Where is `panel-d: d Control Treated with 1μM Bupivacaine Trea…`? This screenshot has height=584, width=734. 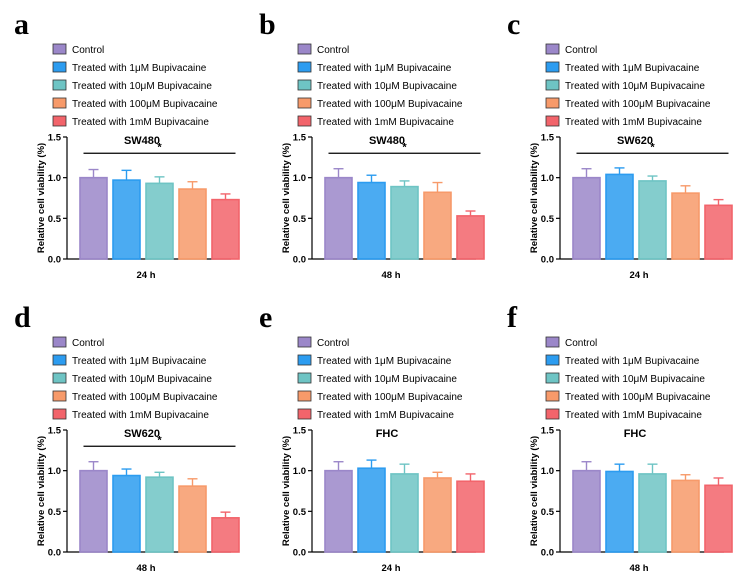 panel-d: d Control Treated with 1μM Bupivacaine Trea… is located at coordinates (127, 437).